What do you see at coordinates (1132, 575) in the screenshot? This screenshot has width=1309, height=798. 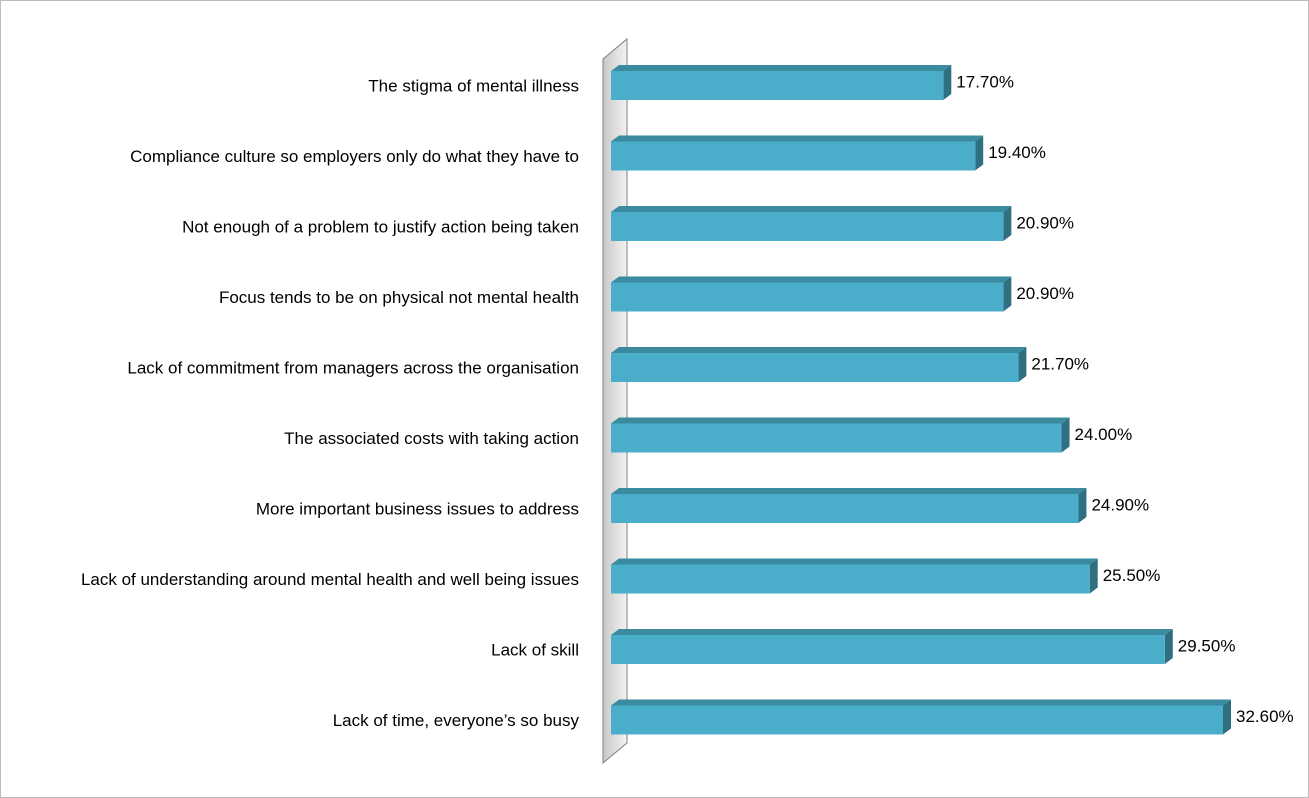 I see `value-label: 25.50%` at bounding box center [1132, 575].